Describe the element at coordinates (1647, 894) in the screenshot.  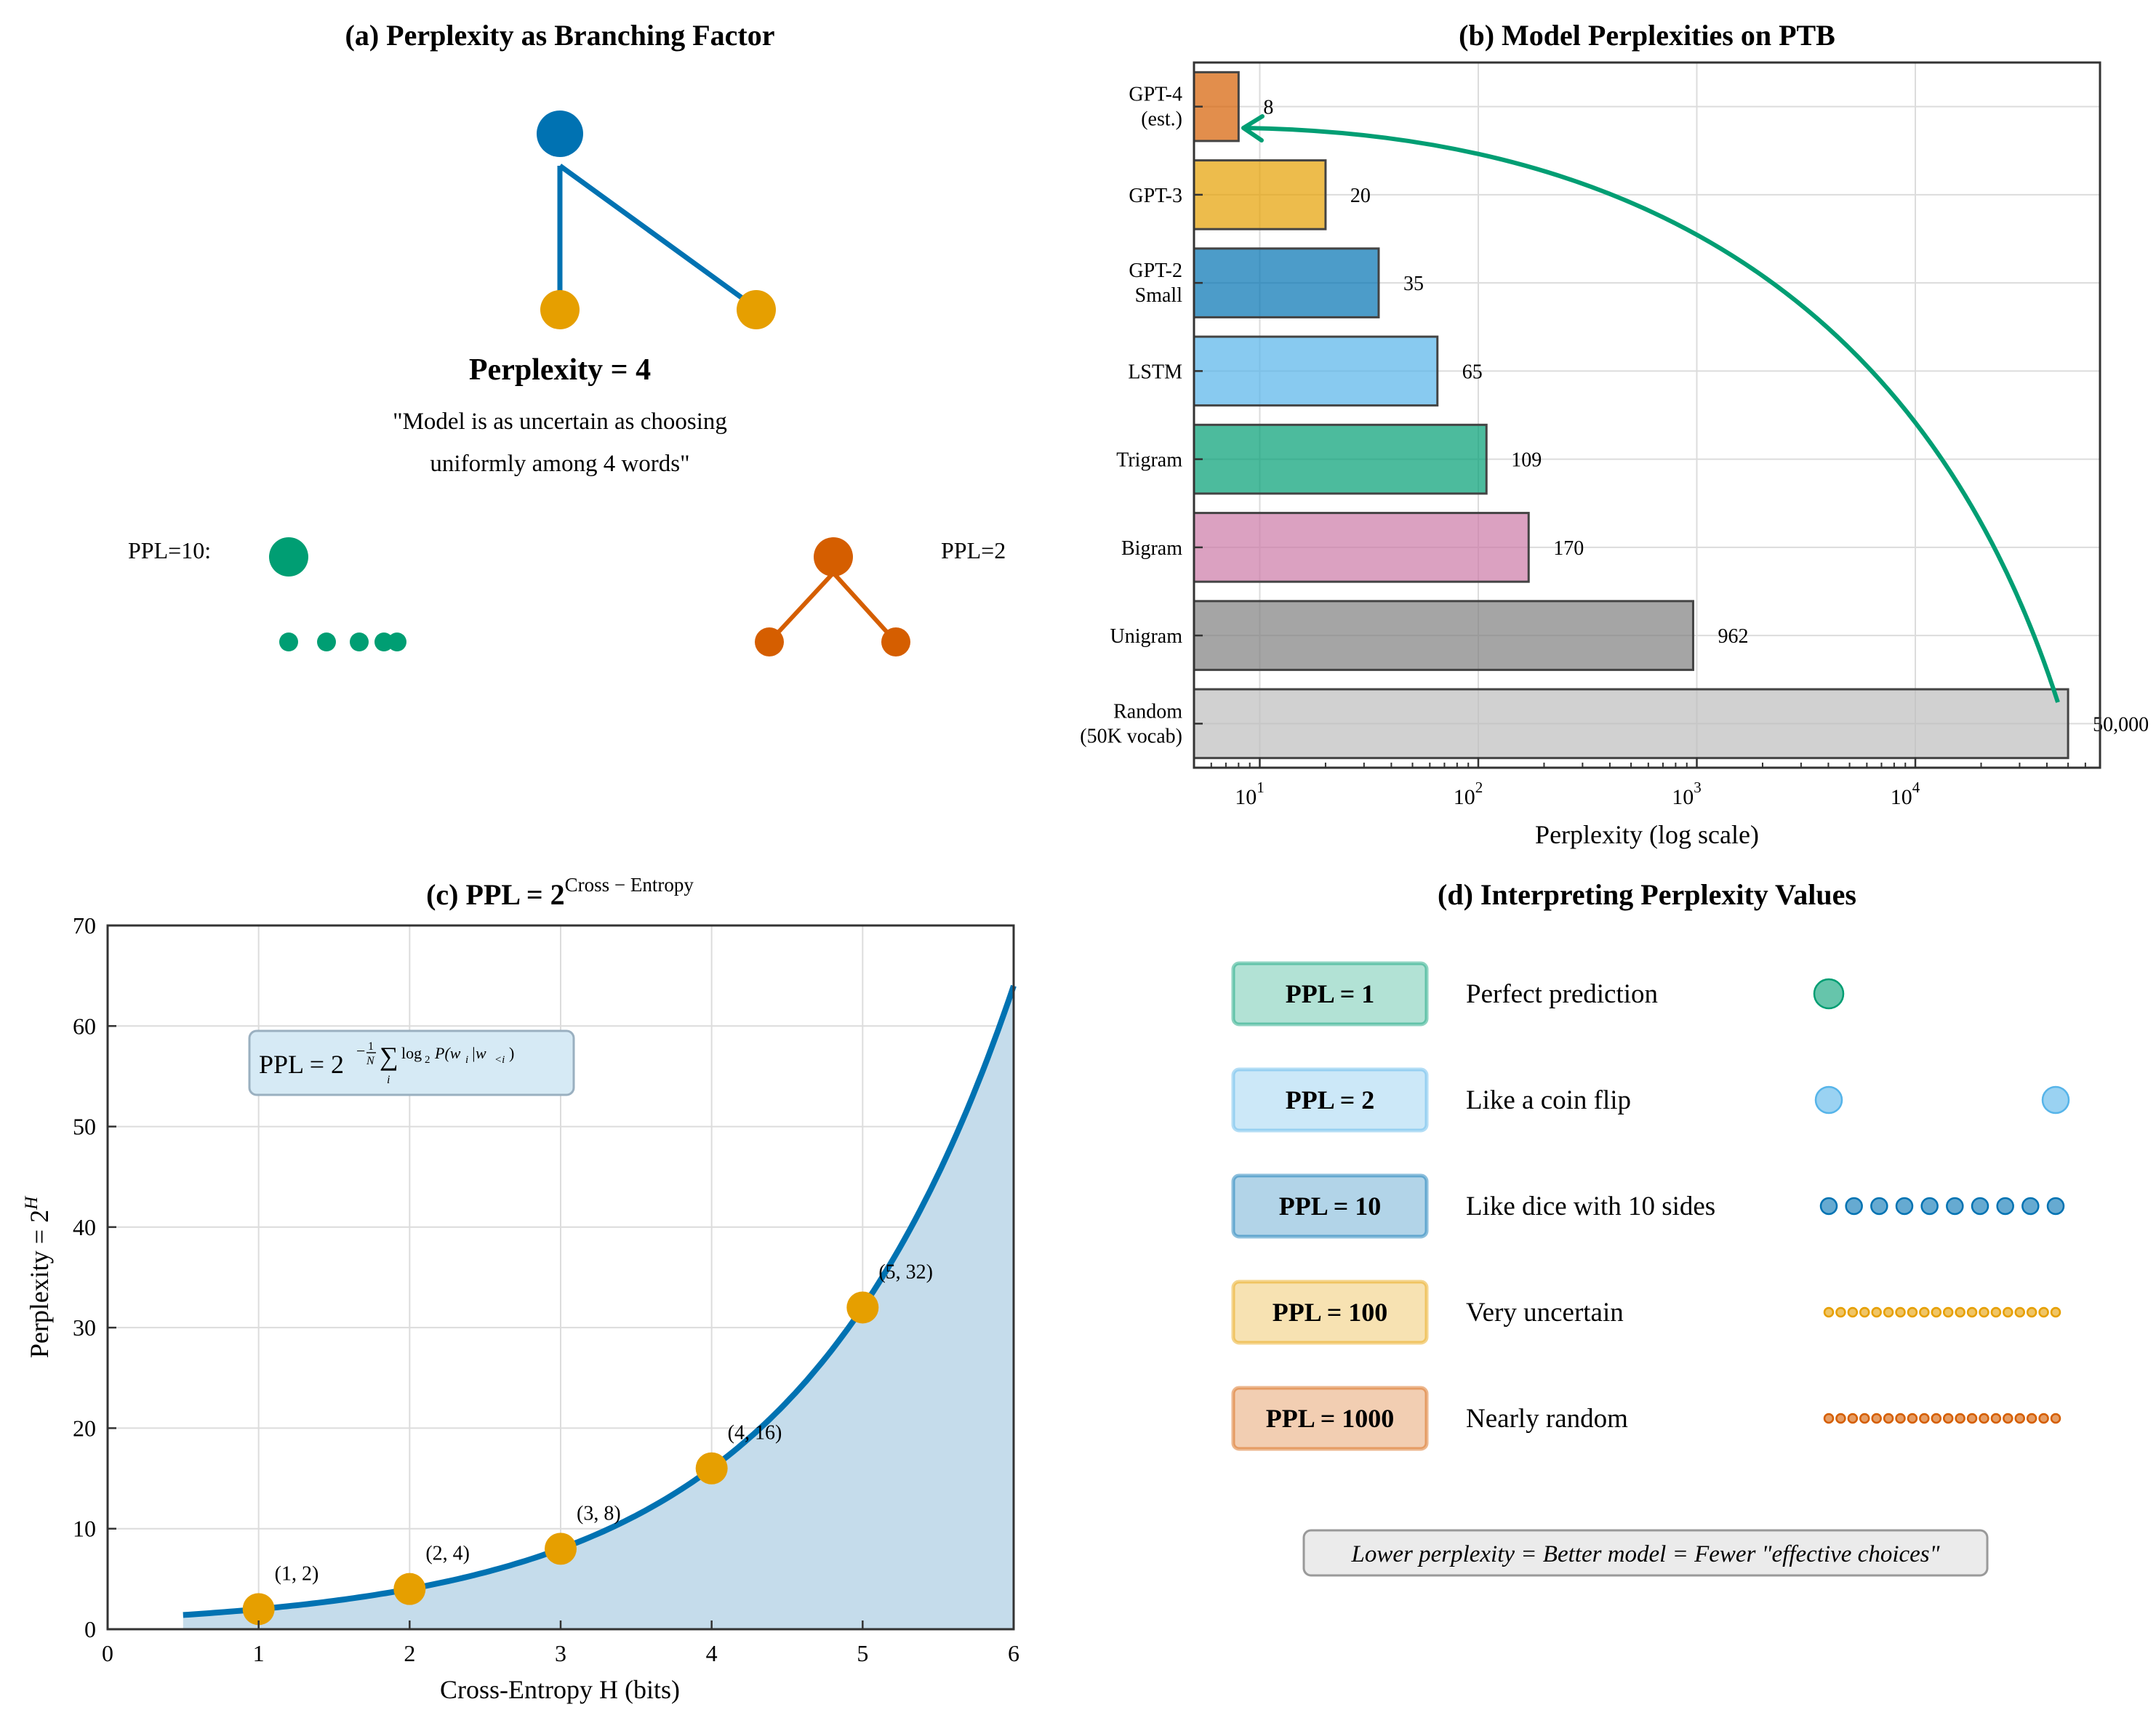
I see `panel-d-title: (d) Interpreting Perplexity Values` at that location.